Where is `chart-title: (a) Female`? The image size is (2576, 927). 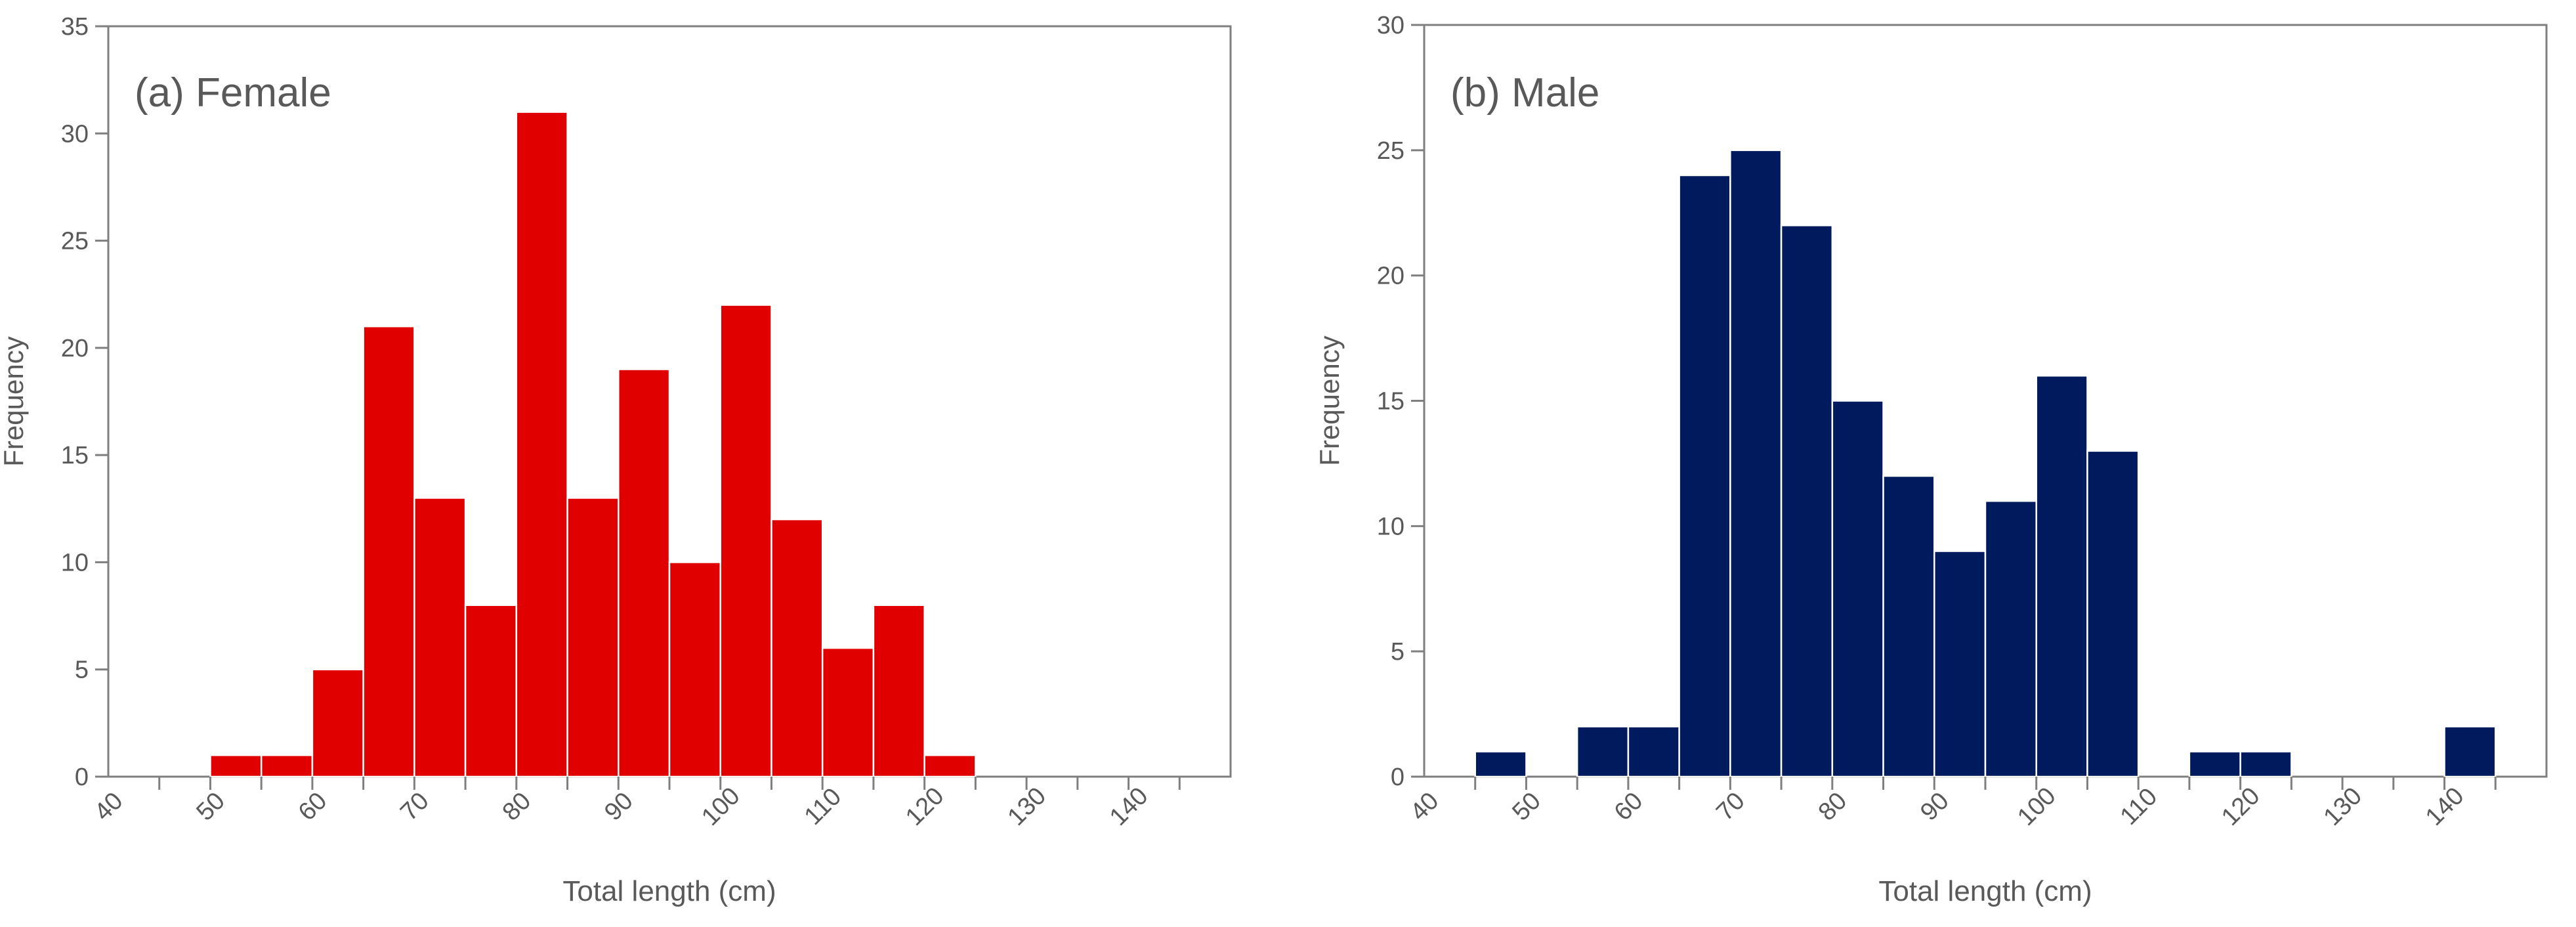
chart-title: (a) Female is located at coordinates (233, 93).